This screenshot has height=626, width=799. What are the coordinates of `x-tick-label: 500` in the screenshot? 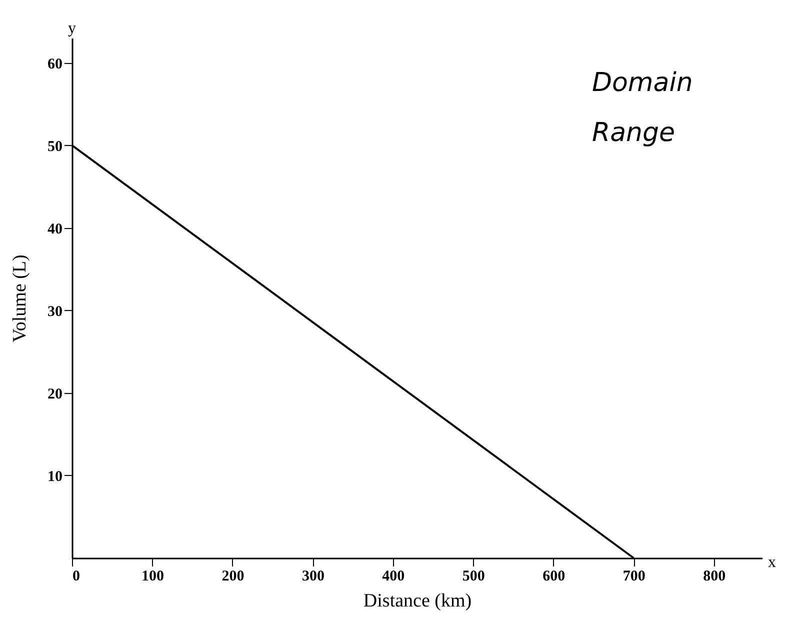 It's located at (473, 576).